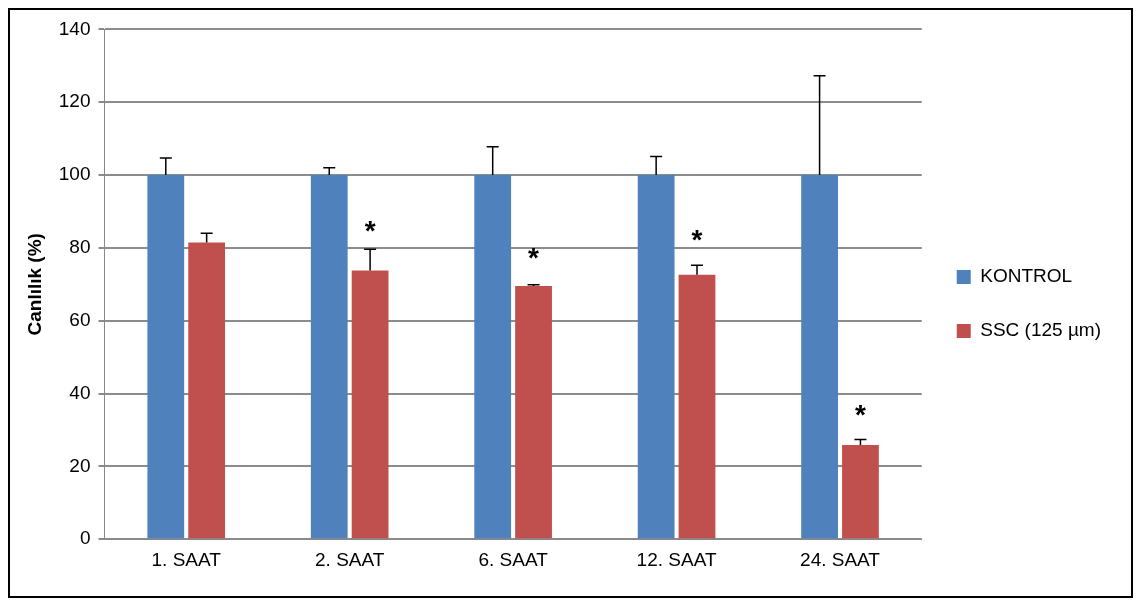 The height and width of the screenshot is (603, 1141). Describe the element at coordinates (676, 559) in the screenshot. I see `x-tick-label: 12. SAAT` at that location.